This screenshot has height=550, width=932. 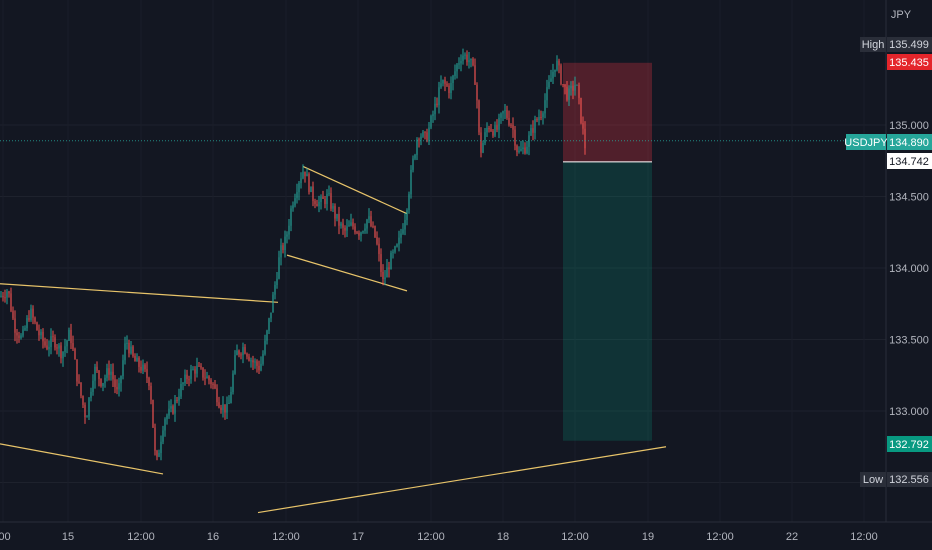 What do you see at coordinates (431, 537) in the screenshot?
I see `time-tick-label: 12:00` at bounding box center [431, 537].